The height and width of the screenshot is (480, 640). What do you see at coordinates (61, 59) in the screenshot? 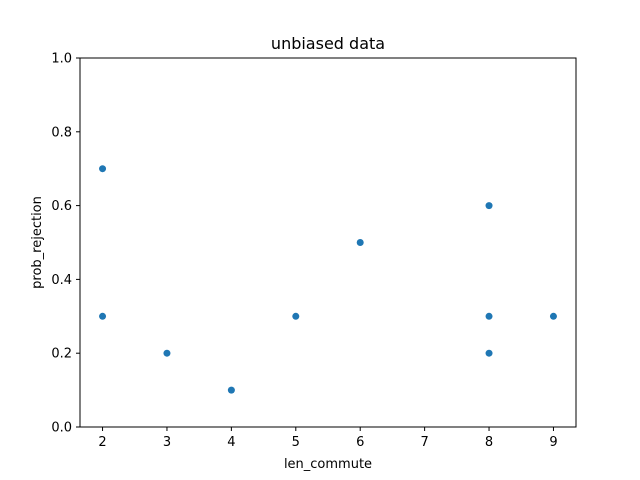
I see `y-tick-label: 1.0` at bounding box center [61, 59].